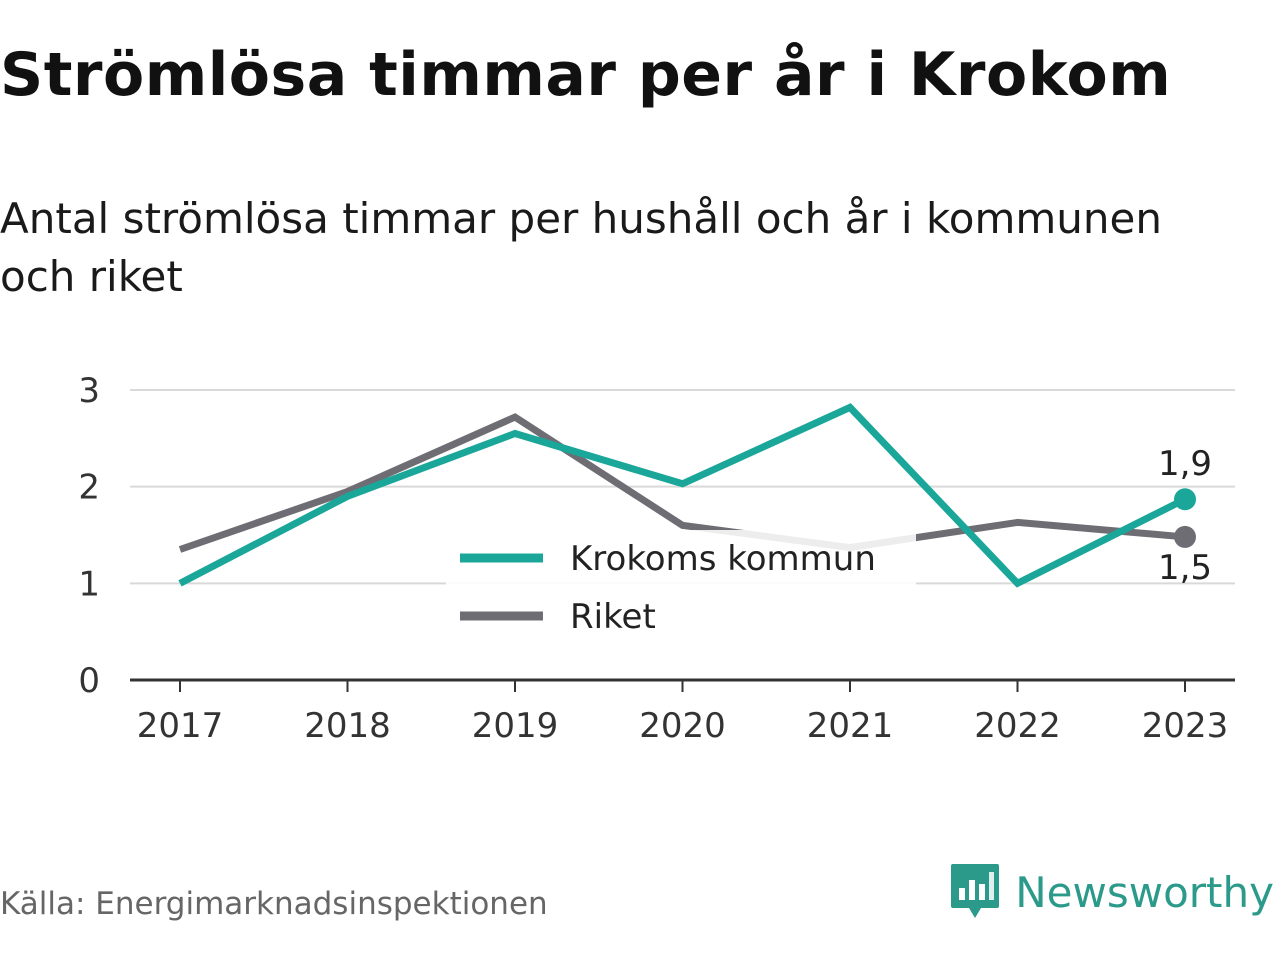 The height and width of the screenshot is (960, 1280). I want to click on series-riket, so click(687, 483).